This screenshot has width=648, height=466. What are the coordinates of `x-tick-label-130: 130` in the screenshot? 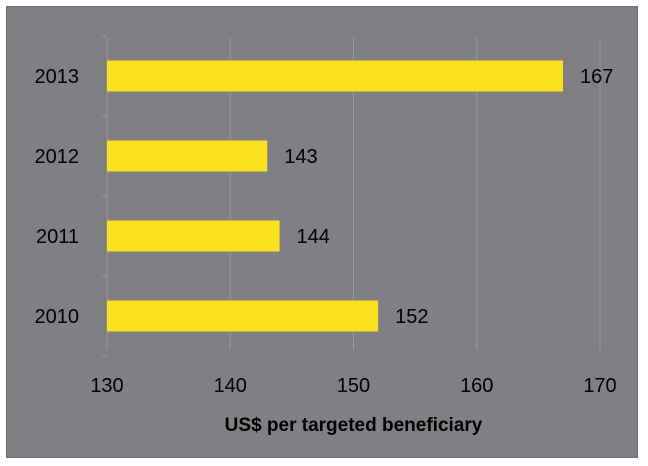 It's located at (106, 386).